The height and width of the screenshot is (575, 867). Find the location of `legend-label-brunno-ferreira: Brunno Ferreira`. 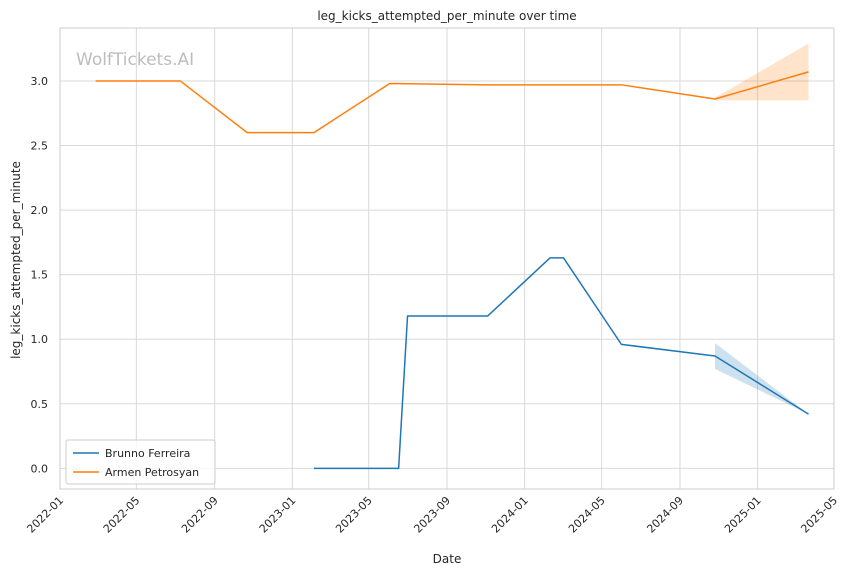

legend-label-brunno-ferreira: Brunno Ferreira is located at coordinates (147, 453).